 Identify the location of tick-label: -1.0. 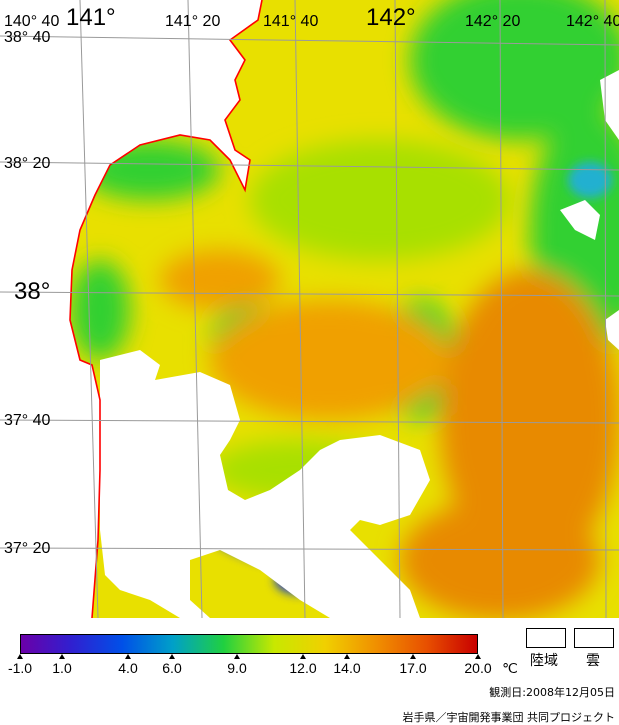
(20, 668).